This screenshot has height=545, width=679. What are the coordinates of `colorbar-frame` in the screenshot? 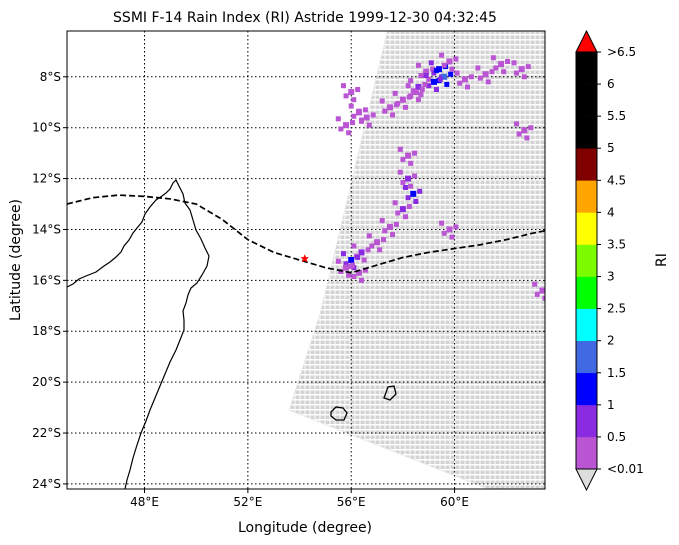 It's located at (586, 260).